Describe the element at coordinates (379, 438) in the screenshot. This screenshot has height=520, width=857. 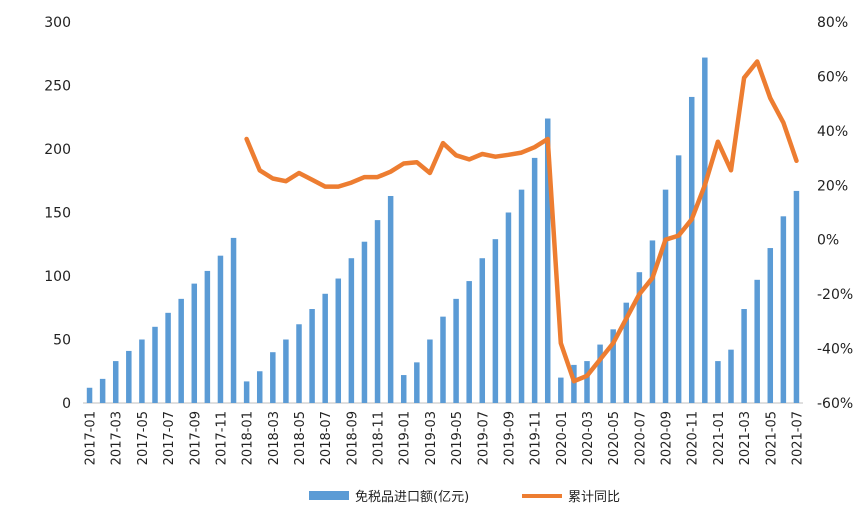
I see `x-tick-label: 2018-11` at that location.